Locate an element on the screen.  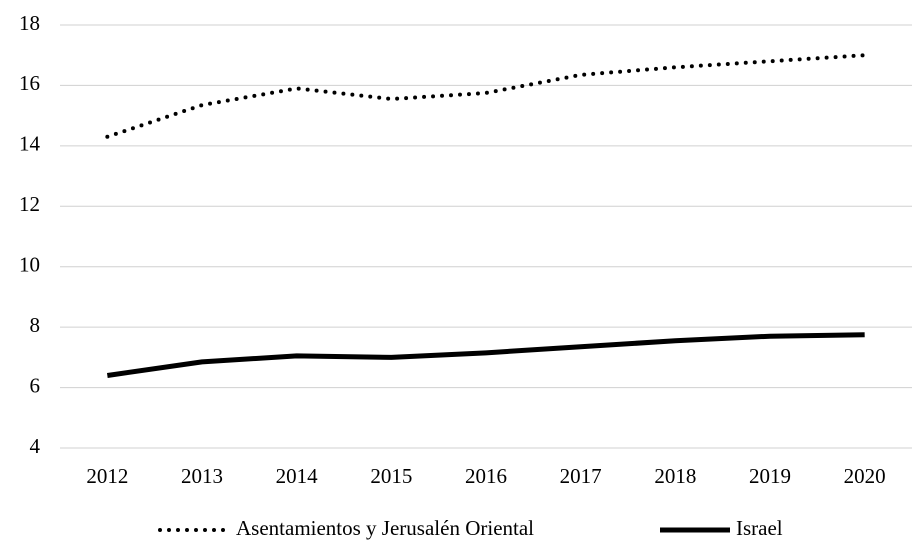
y-tick-label: 8 is located at coordinates (35, 325).